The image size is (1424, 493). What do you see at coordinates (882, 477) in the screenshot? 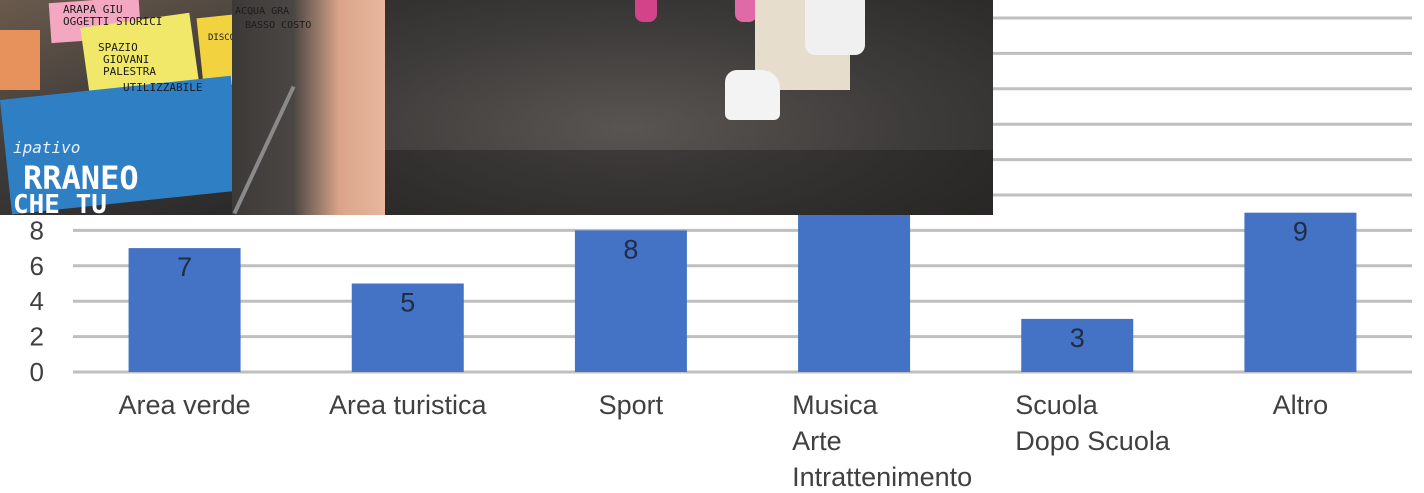
I see `x-category-label: Intrattenimento` at bounding box center [882, 477].